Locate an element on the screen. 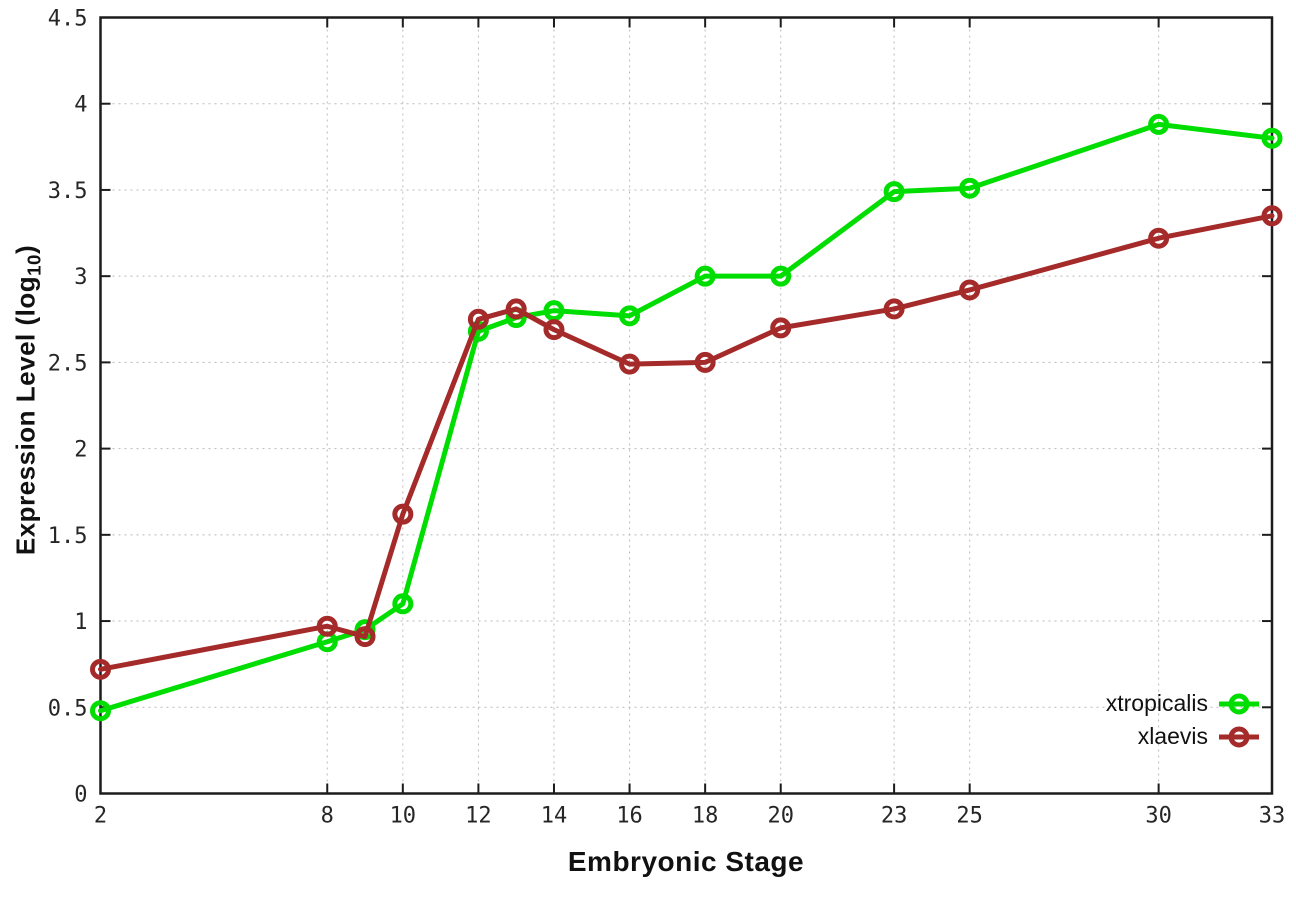 The width and height of the screenshot is (1296, 907). legend-row-xtropicalis: xtropicalis is located at coordinates (1183, 703).